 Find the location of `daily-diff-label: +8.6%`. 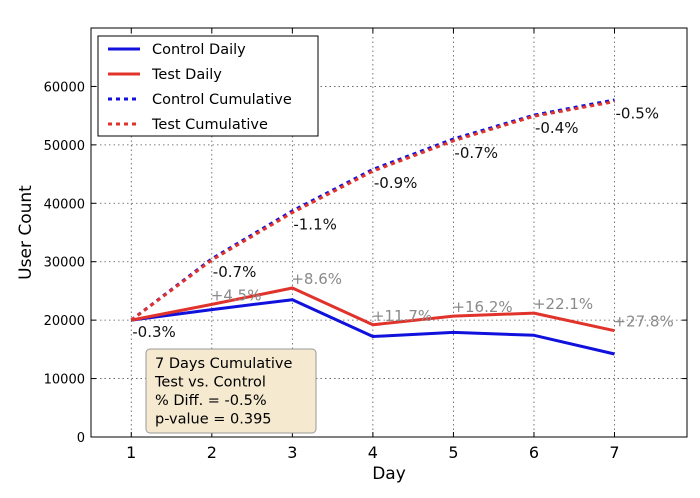

daily-diff-label: +8.6% is located at coordinates (316, 279).